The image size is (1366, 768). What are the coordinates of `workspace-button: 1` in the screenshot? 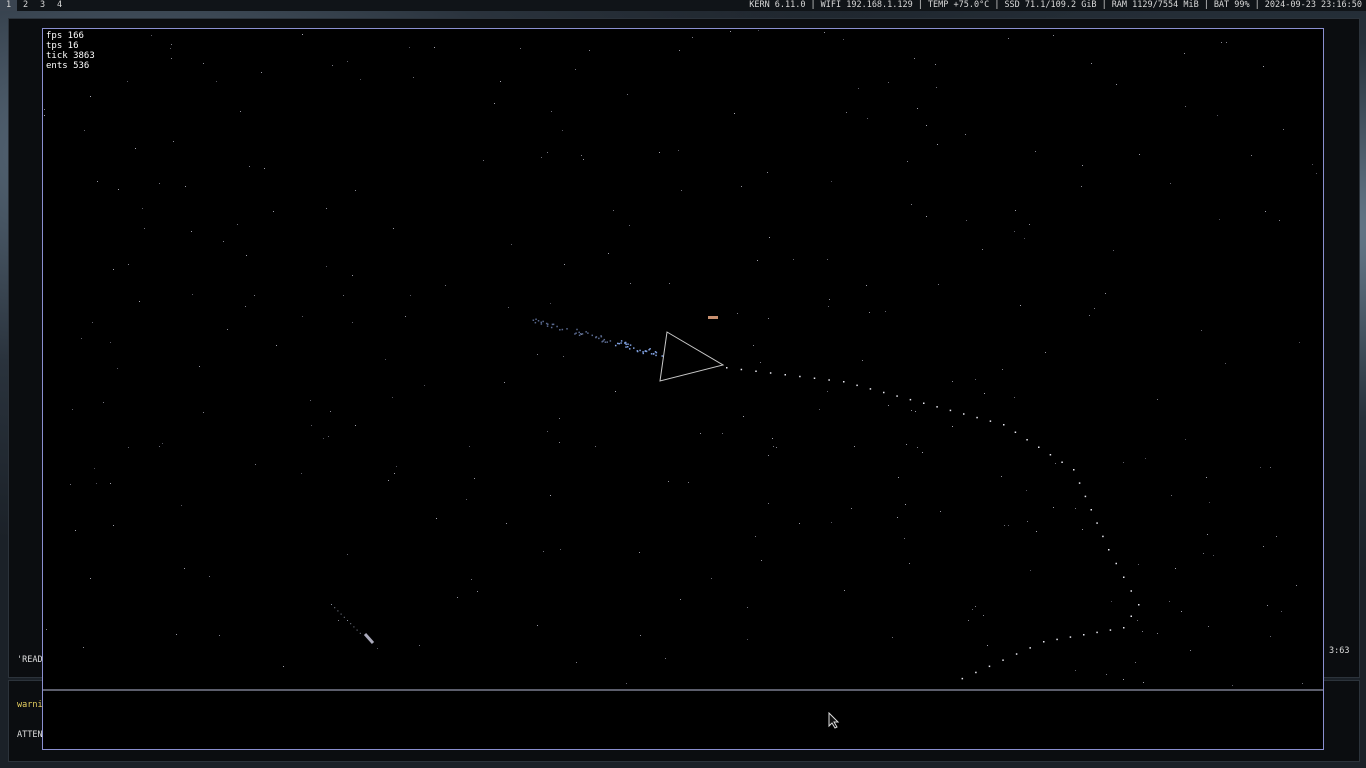 It's located at (8, 5).